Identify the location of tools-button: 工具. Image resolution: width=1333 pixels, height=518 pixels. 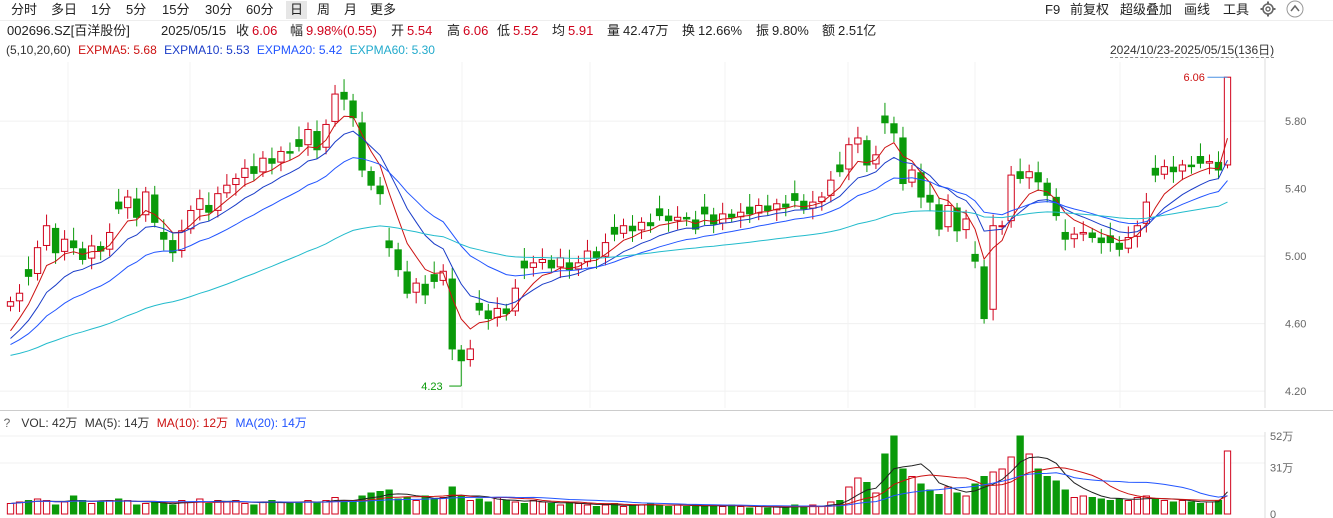
(1236, 9).